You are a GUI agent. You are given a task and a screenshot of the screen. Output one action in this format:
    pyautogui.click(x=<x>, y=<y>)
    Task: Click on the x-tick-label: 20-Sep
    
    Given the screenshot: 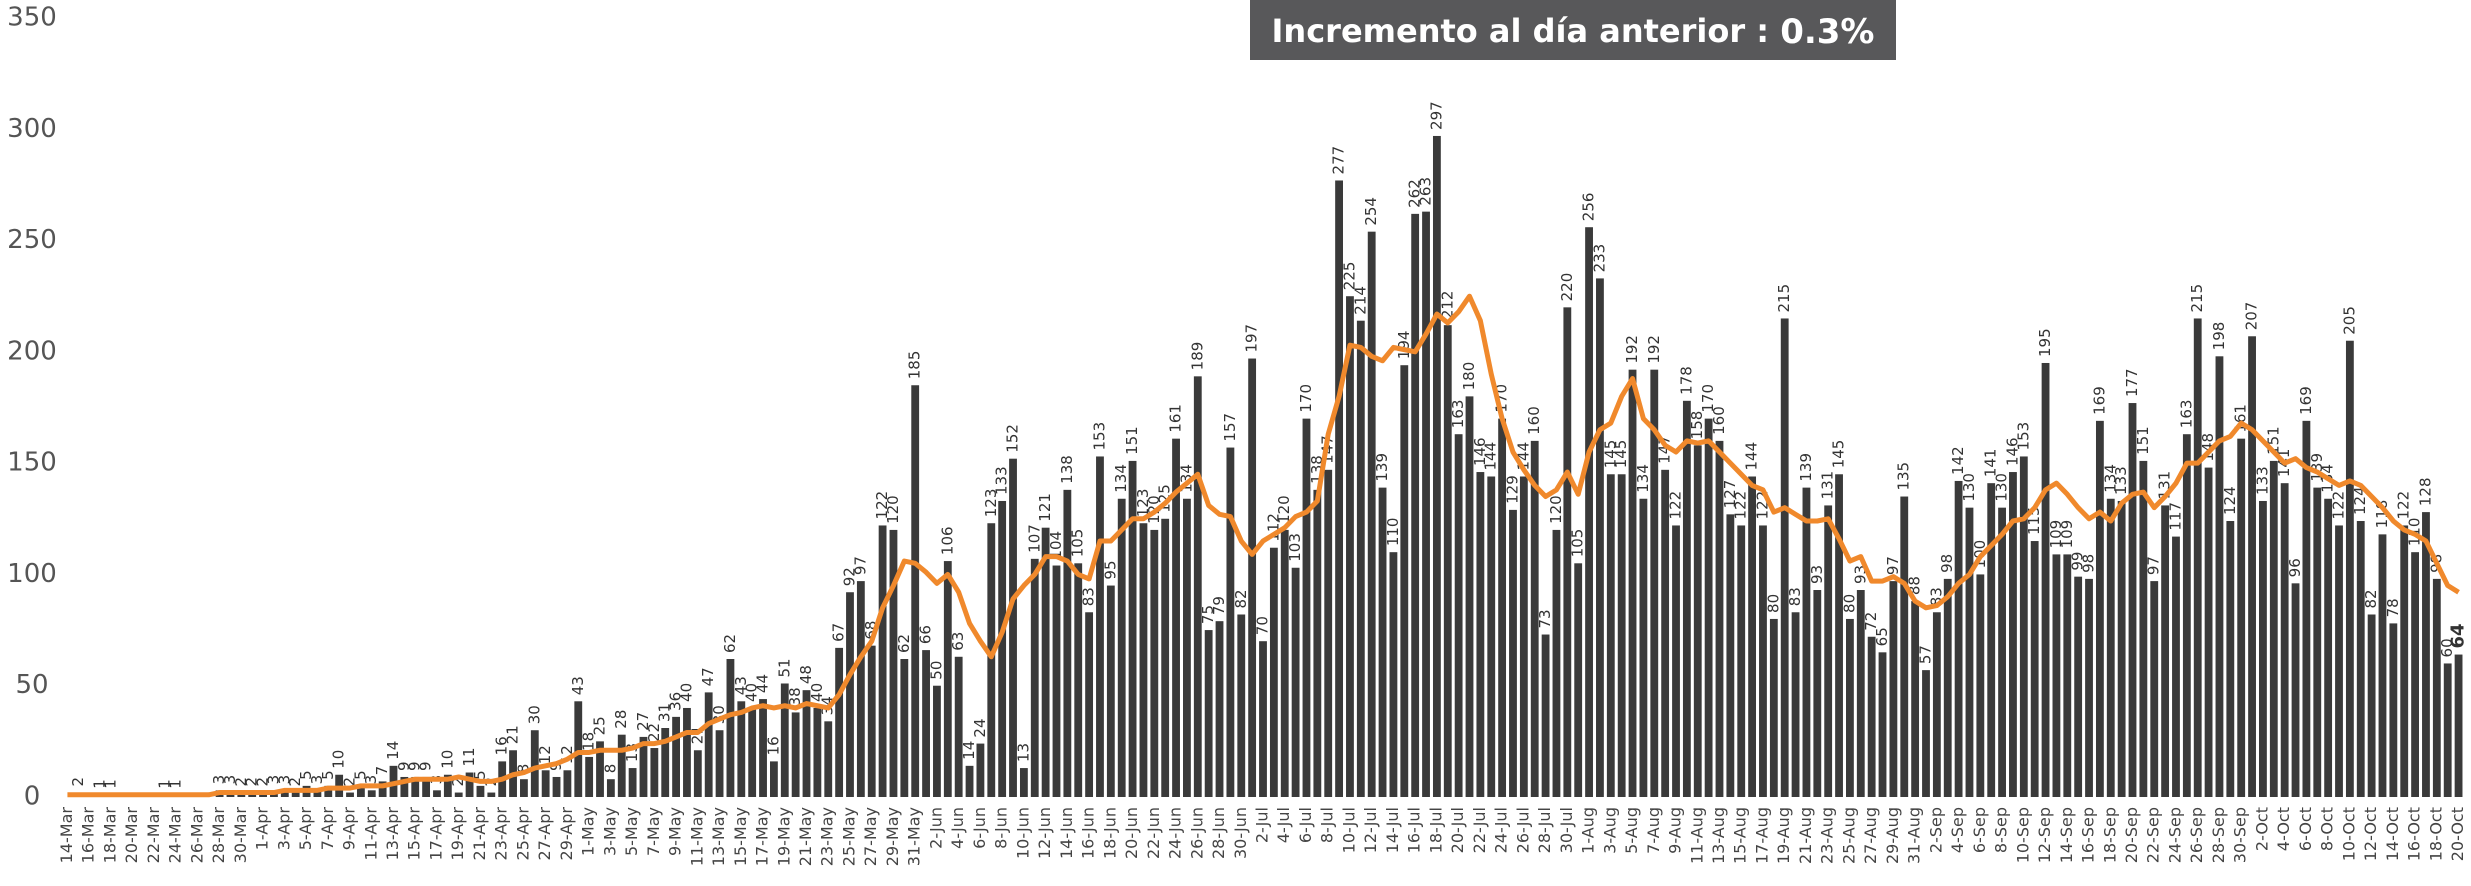 What is the action you would take?
    pyautogui.click(x=2131, y=835)
    